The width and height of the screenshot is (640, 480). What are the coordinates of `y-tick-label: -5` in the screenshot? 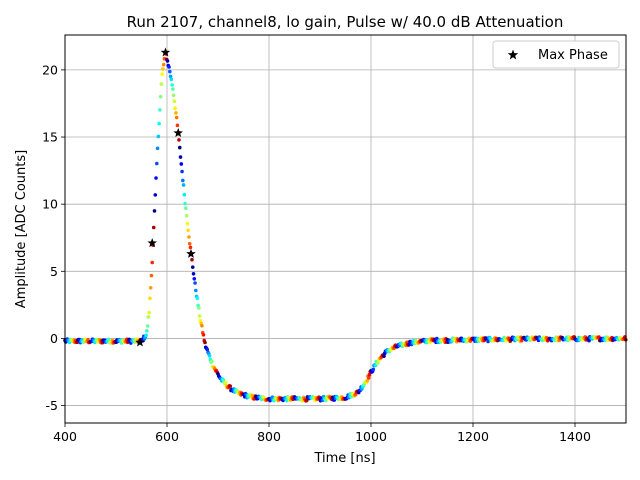 It's located at (52, 405).